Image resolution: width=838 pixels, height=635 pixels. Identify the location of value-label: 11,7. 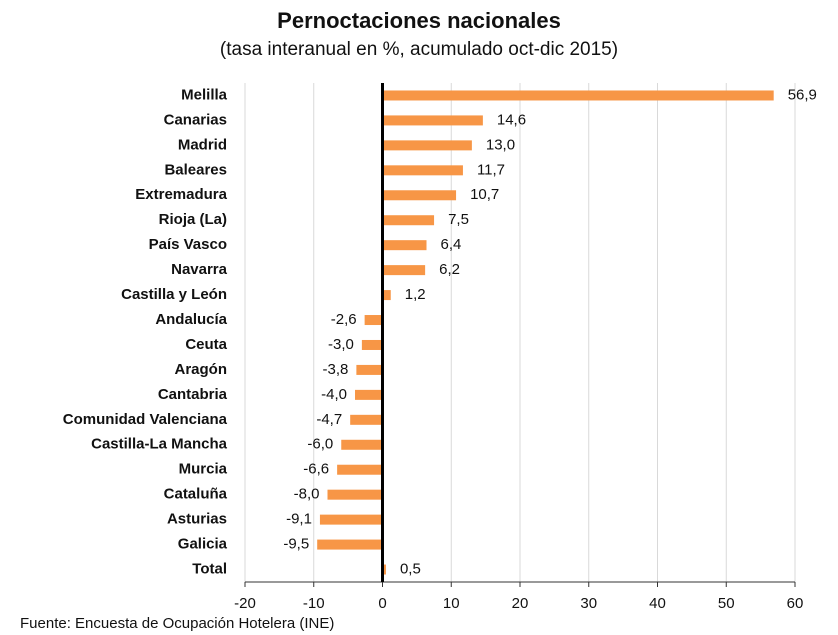
(491, 169).